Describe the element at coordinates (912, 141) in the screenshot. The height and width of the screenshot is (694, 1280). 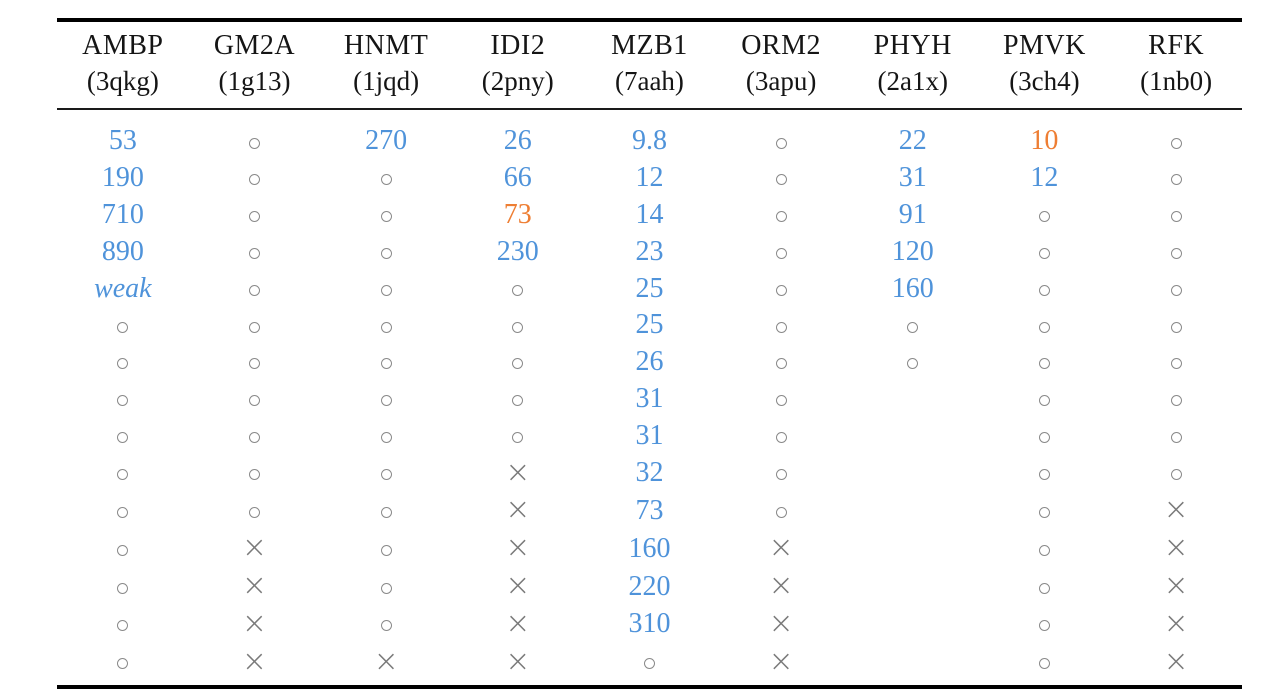
I see `affinity-value: 22` at that location.